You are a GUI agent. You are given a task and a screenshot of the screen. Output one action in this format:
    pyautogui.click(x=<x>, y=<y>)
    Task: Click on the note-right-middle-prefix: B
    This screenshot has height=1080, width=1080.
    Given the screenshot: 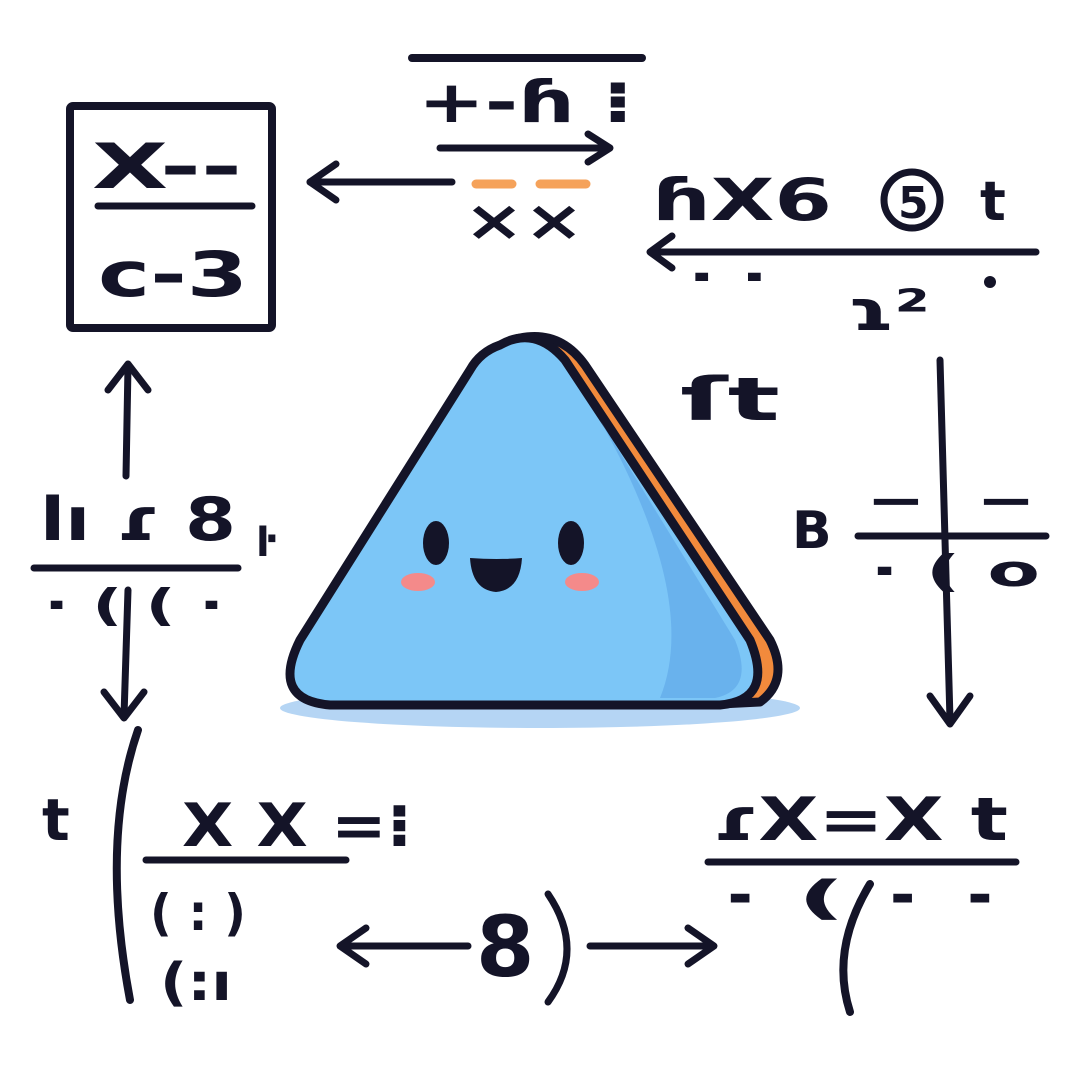 What is the action you would take?
    pyautogui.click(x=812, y=531)
    